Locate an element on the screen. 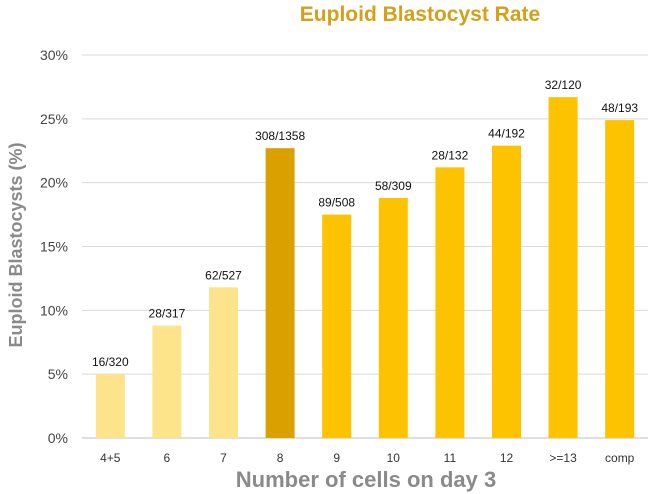  data-label: 89/508 is located at coordinates (336, 203).